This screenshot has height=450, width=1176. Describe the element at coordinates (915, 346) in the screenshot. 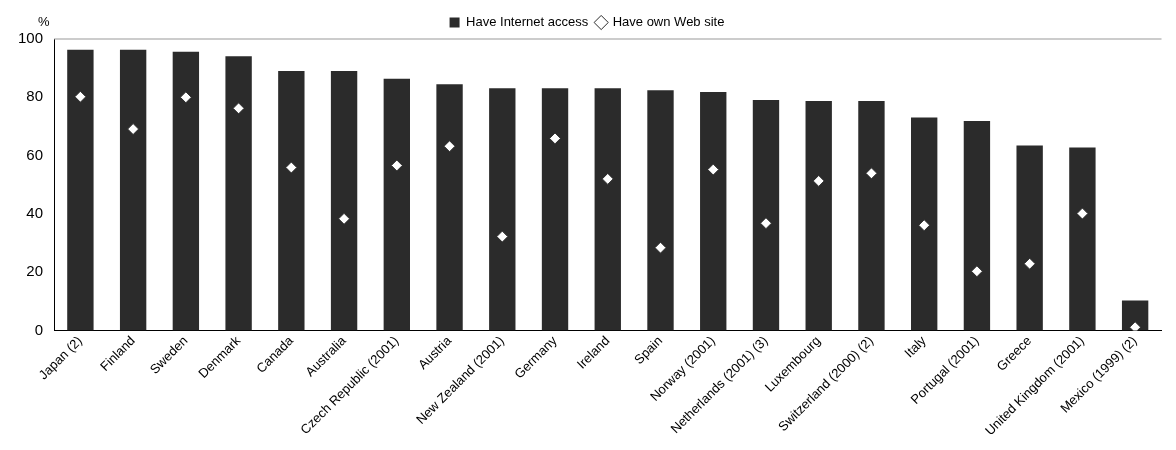

I see `x-tick-label: Italy` at that location.